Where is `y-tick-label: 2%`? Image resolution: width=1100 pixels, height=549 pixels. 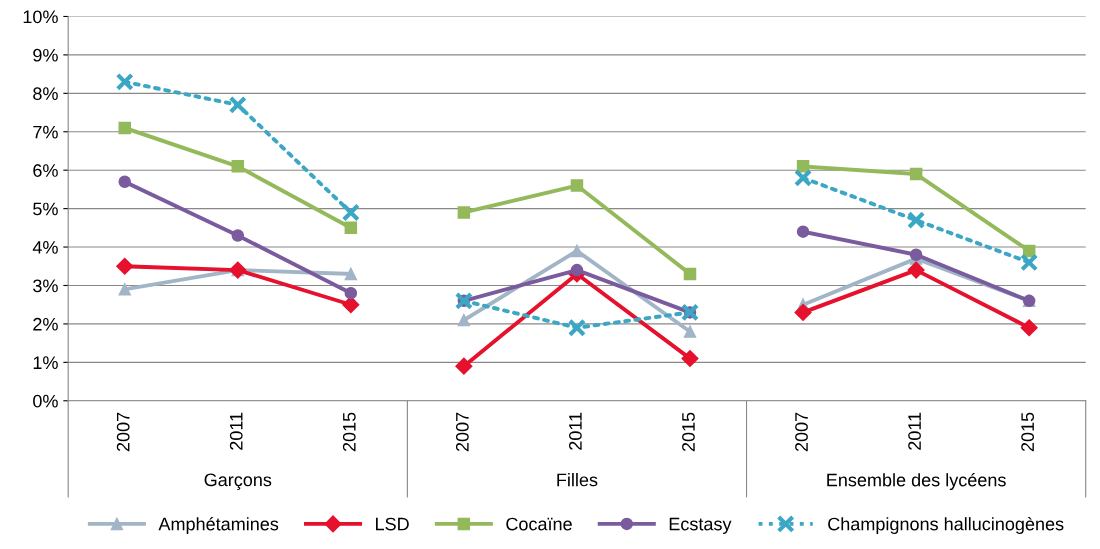
y-tick-label: 2% is located at coordinates (45, 324).